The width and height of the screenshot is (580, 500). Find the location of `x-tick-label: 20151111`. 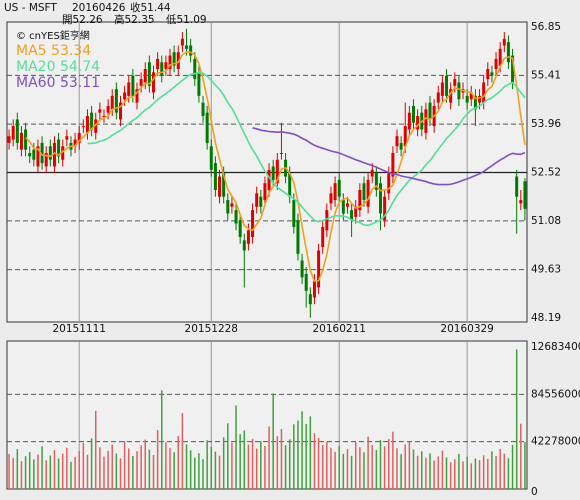

x-tick-label: 20151111 is located at coordinates (78, 329).